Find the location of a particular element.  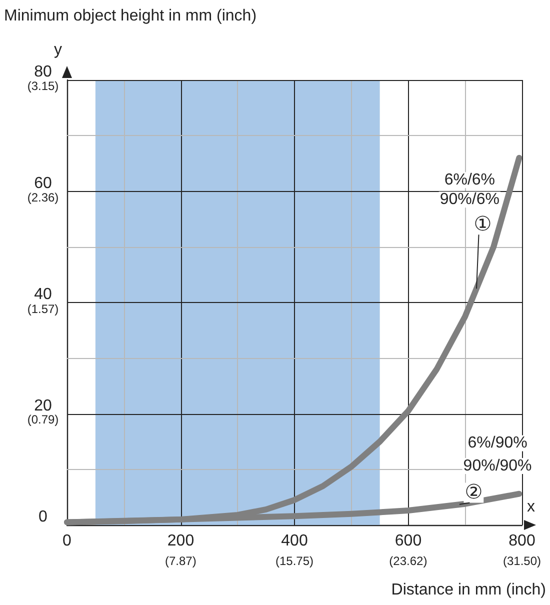

y-tick-label: 0 is located at coordinates (43, 517).